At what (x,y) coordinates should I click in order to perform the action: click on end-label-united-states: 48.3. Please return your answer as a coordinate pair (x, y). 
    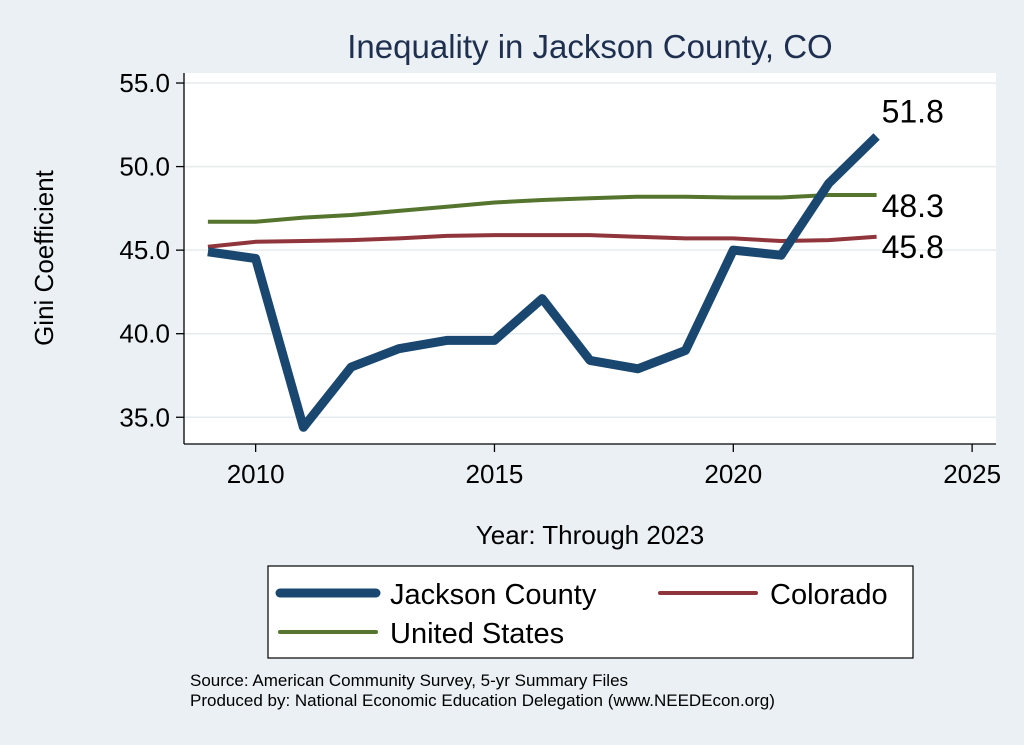
    Looking at the image, I should click on (913, 206).